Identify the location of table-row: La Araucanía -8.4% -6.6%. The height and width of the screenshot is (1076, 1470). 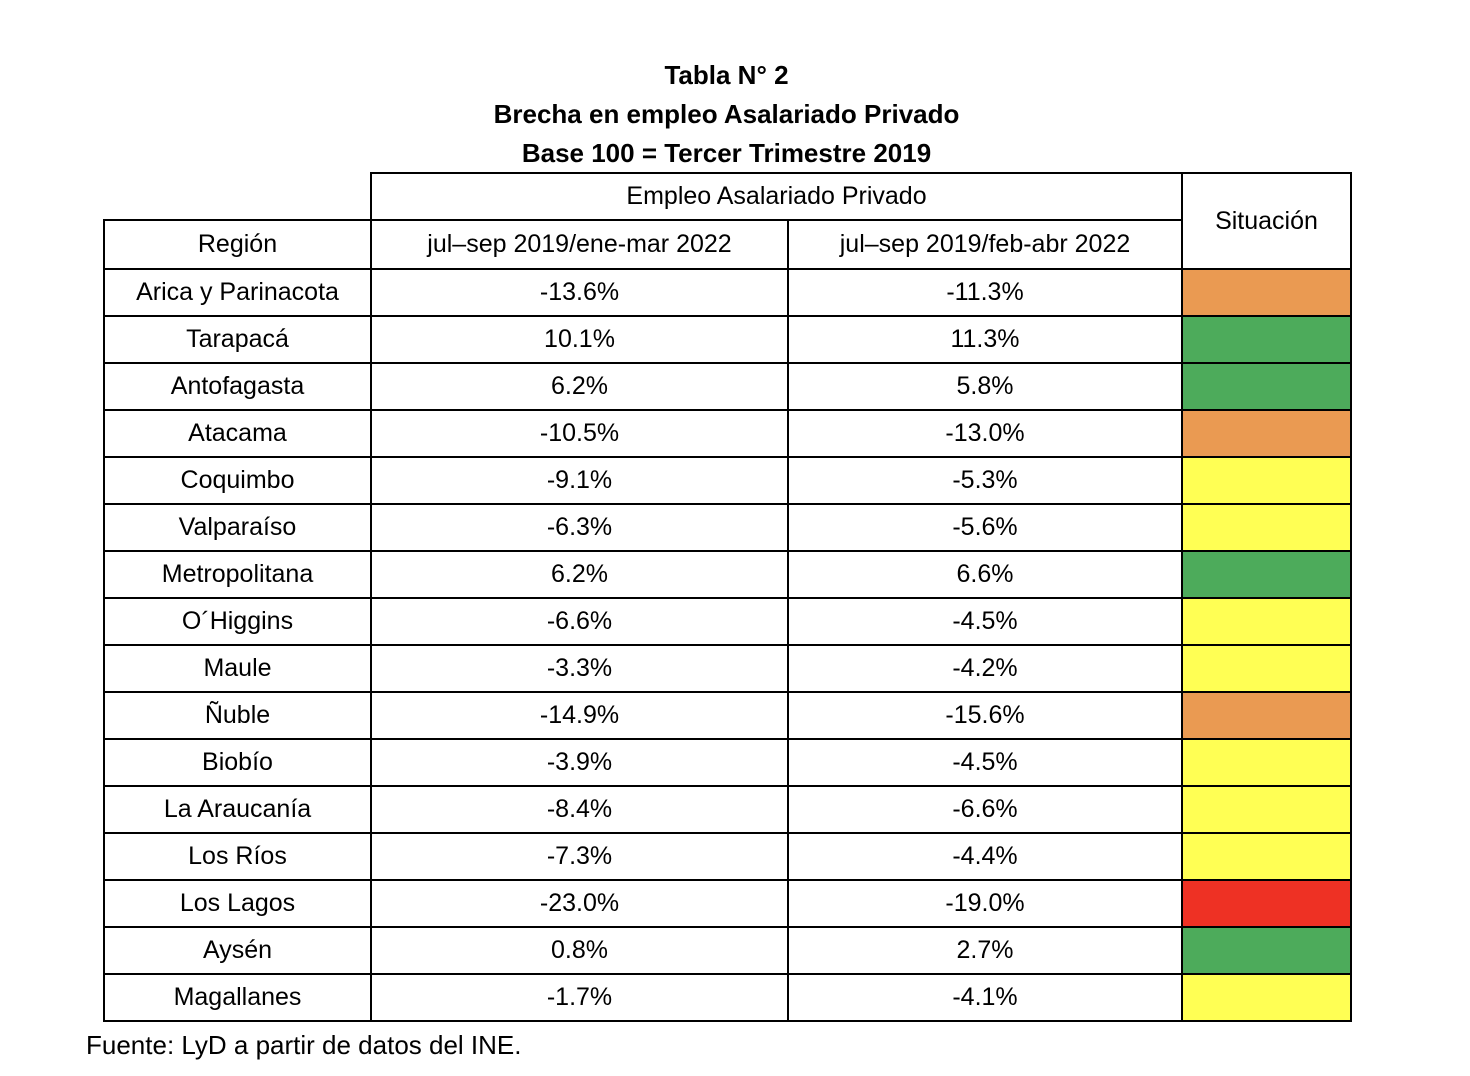
(728, 809).